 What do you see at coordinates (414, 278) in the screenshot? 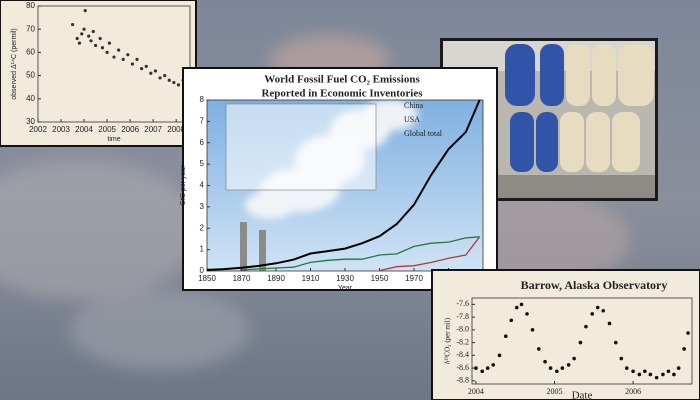
I see `x-tick-label: 1970` at bounding box center [414, 278].